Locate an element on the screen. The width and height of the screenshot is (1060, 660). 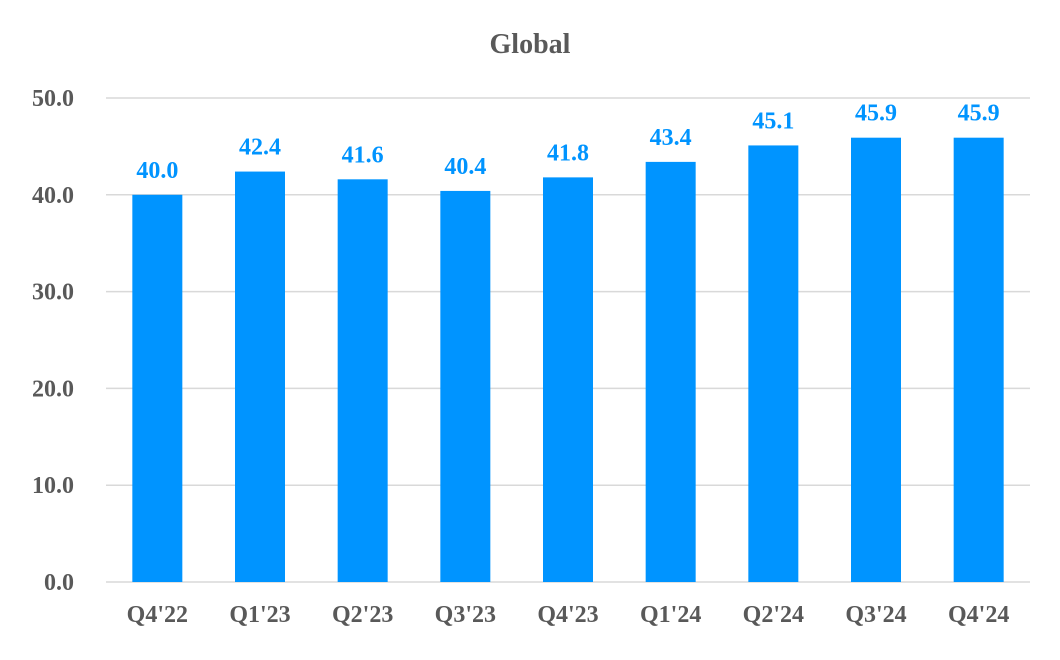
data-label: 40.0 is located at coordinates (157, 171).